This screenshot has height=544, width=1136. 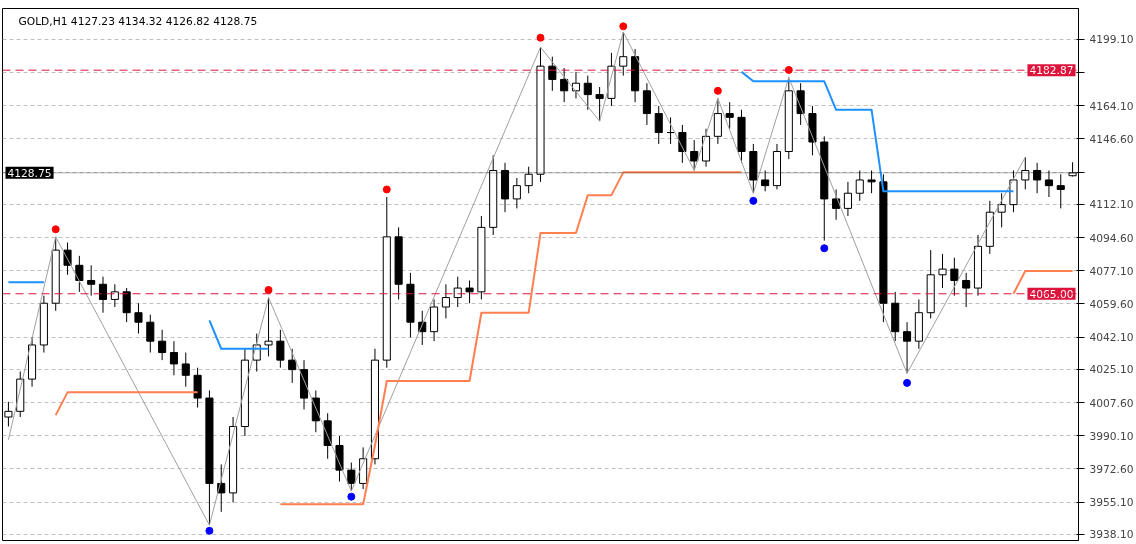 I want to click on y-tick-label: 3955.10, so click(x=1111, y=503).